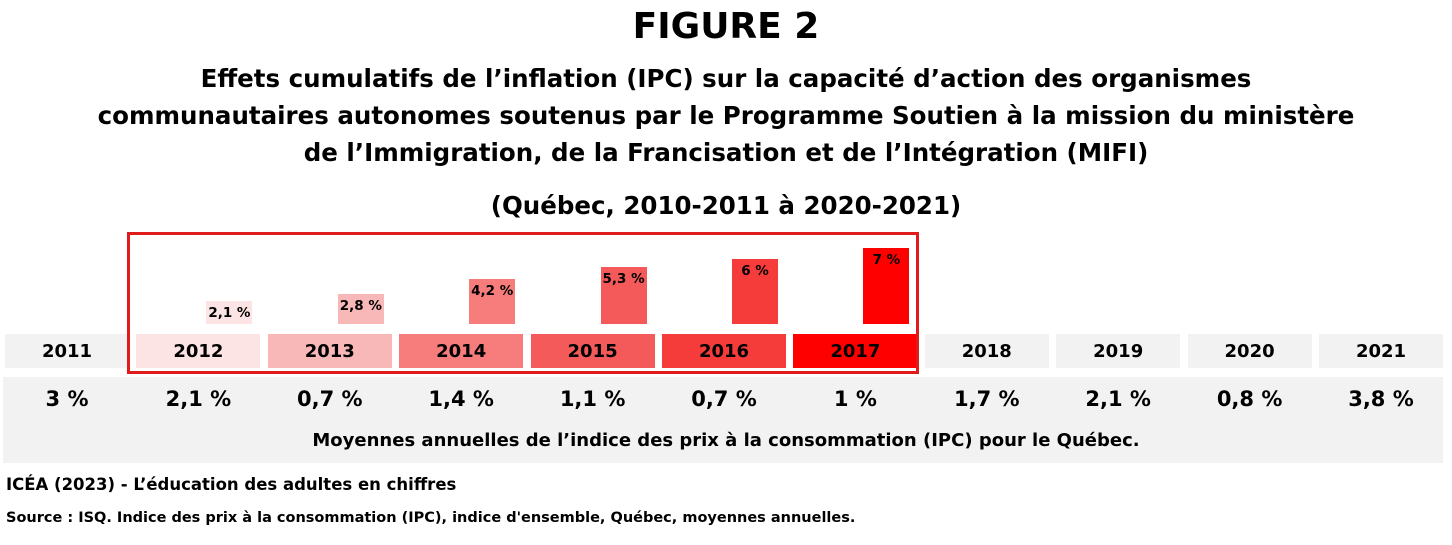 This screenshot has height=545, width=1452. What do you see at coordinates (461, 351) in the screenshot?
I see `year-cell: 2014` at bounding box center [461, 351].